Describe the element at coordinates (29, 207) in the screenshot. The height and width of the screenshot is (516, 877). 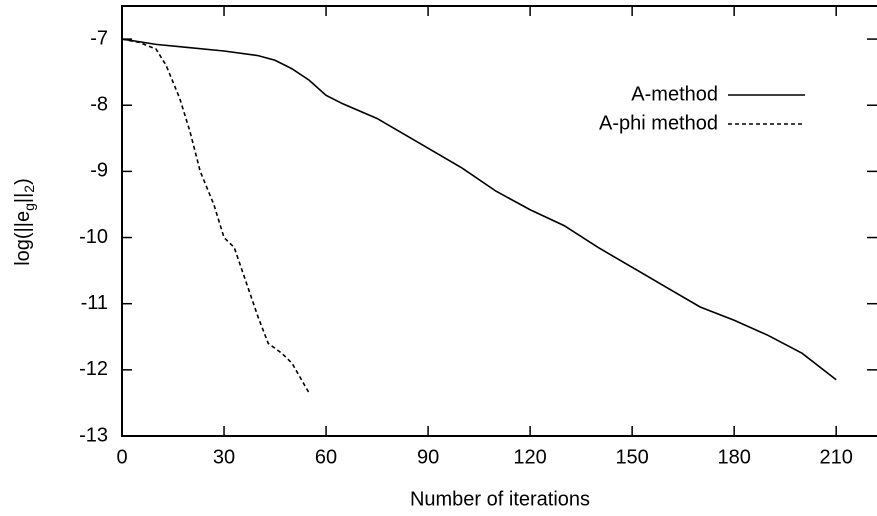
I see `y-axis-label-part: g` at that location.